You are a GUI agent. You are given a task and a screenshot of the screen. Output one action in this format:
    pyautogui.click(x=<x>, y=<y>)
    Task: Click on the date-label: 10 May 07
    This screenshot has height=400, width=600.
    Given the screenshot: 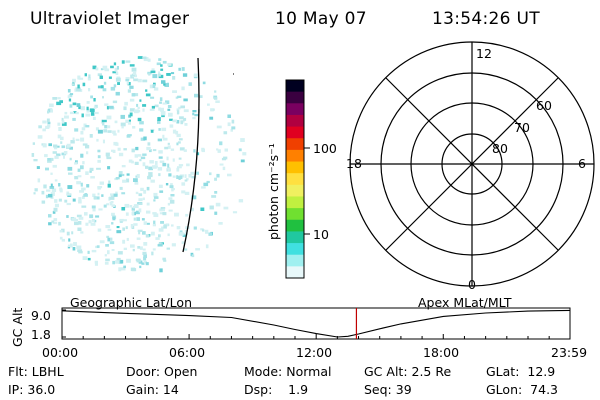 What is the action you would take?
    pyautogui.click(x=321, y=19)
    